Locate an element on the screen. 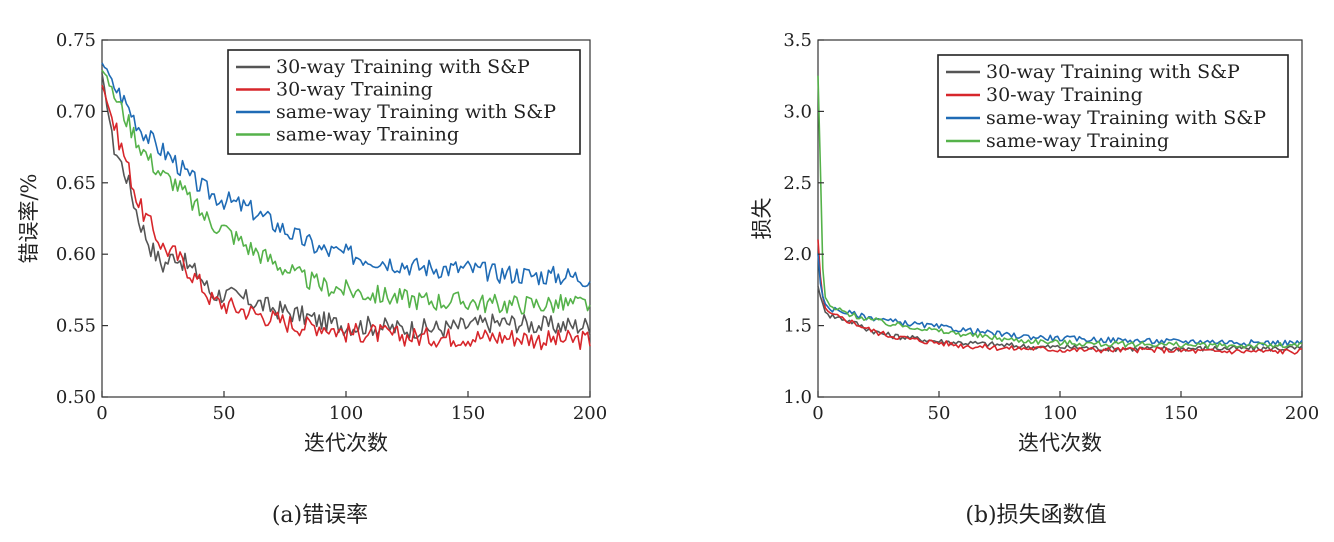  y-tick-label: 0.75 is located at coordinates (76, 40).